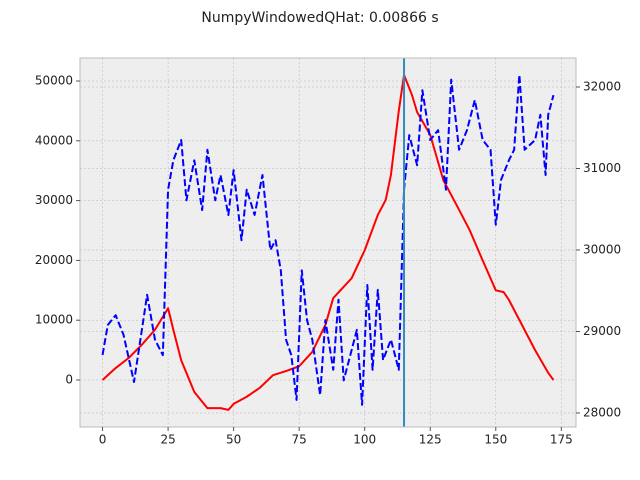 The height and width of the screenshot is (480, 640). I want to click on chart-title: NumpyWindowedQHat: 0.00866 s, so click(319, 18).